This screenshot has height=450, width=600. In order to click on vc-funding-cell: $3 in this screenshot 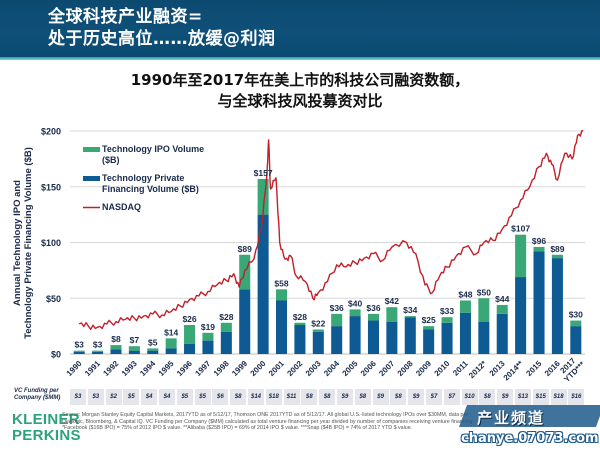, I will do `click(78, 397)`.